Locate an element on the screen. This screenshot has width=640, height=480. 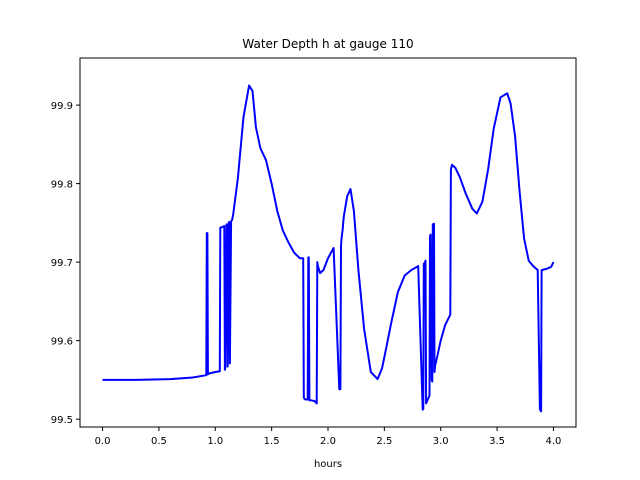
y-tick-label: 99.5 is located at coordinates (62, 420).